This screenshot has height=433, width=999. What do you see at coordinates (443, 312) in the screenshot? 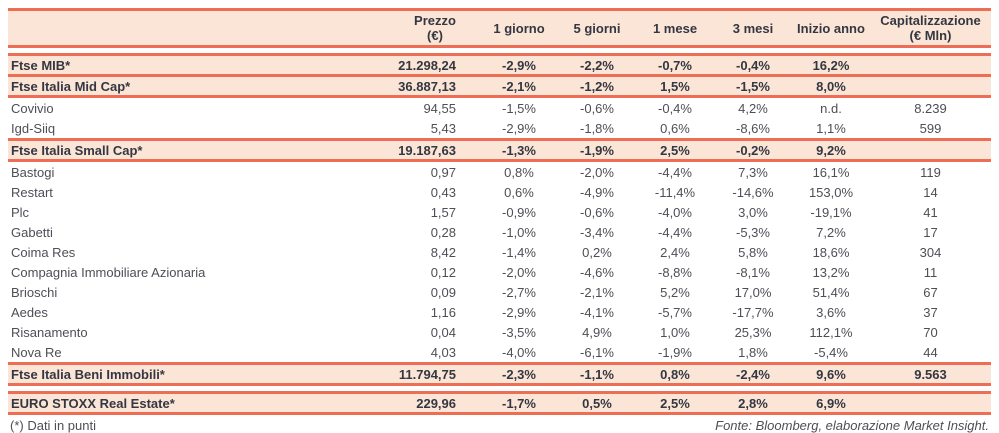
I see `cell-prezzo: 1,16` at bounding box center [443, 312].